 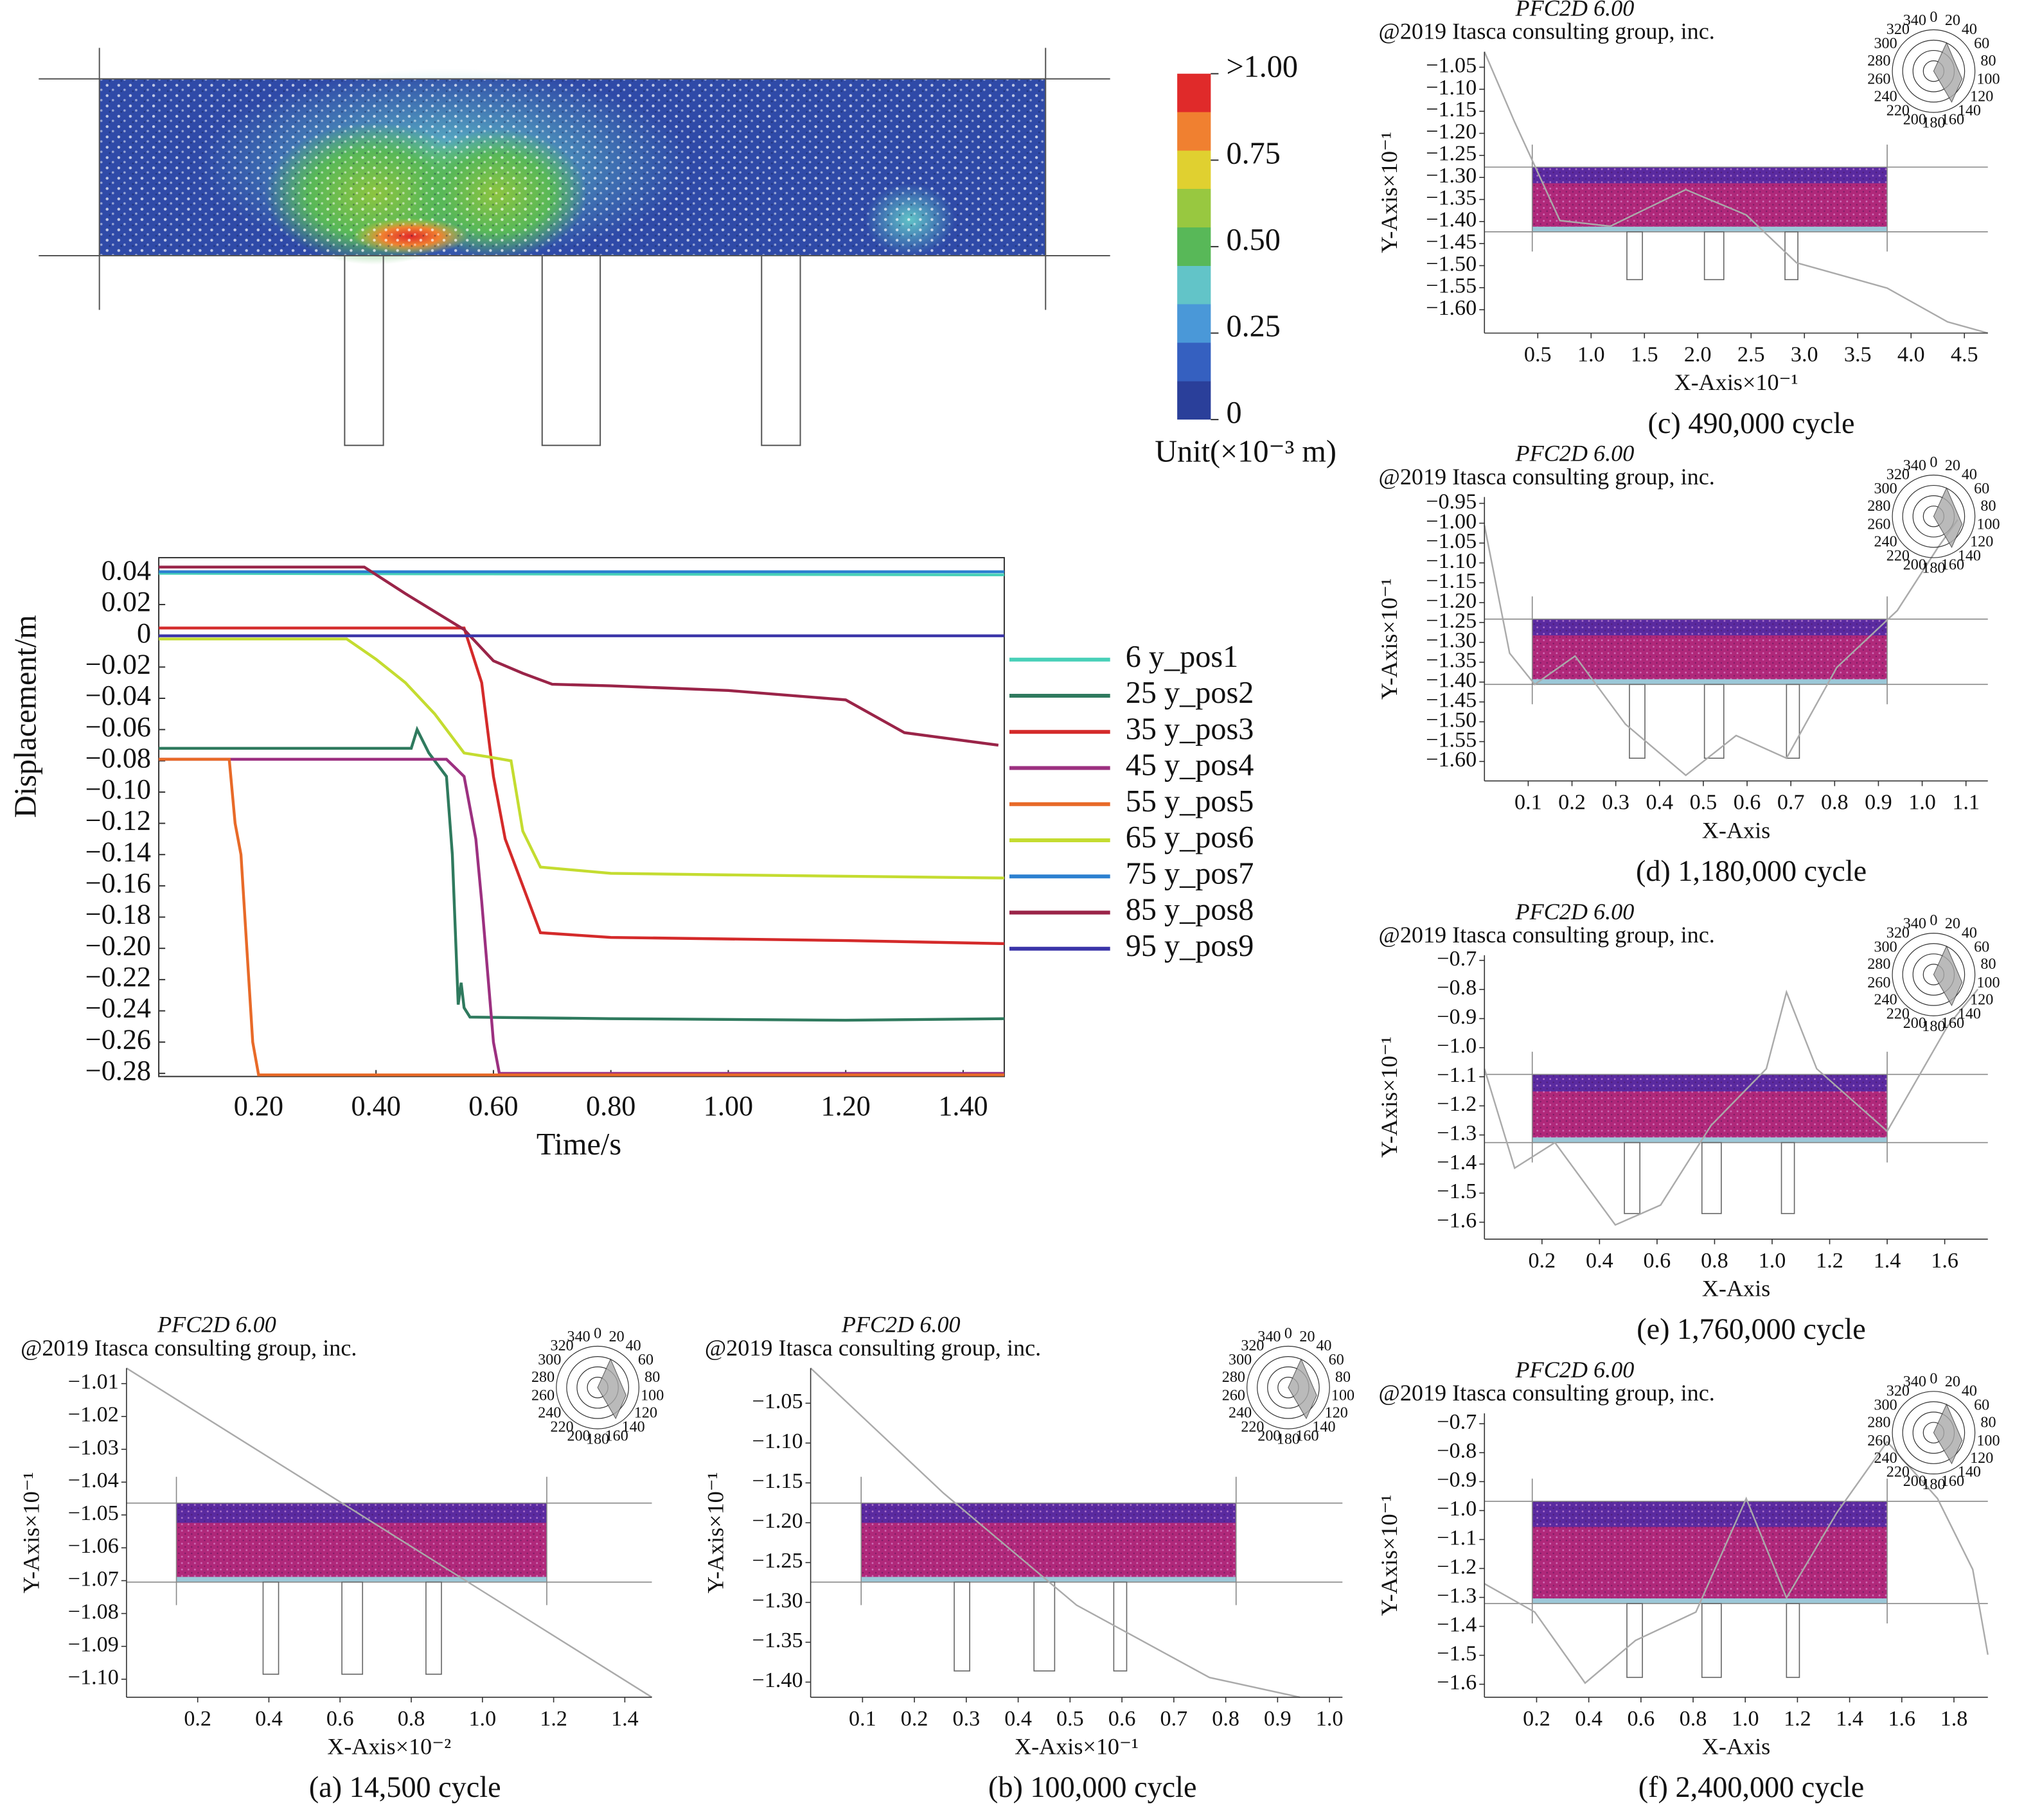 I want to click on x-axis-title: X-Axis, so click(x=1736, y=1747).